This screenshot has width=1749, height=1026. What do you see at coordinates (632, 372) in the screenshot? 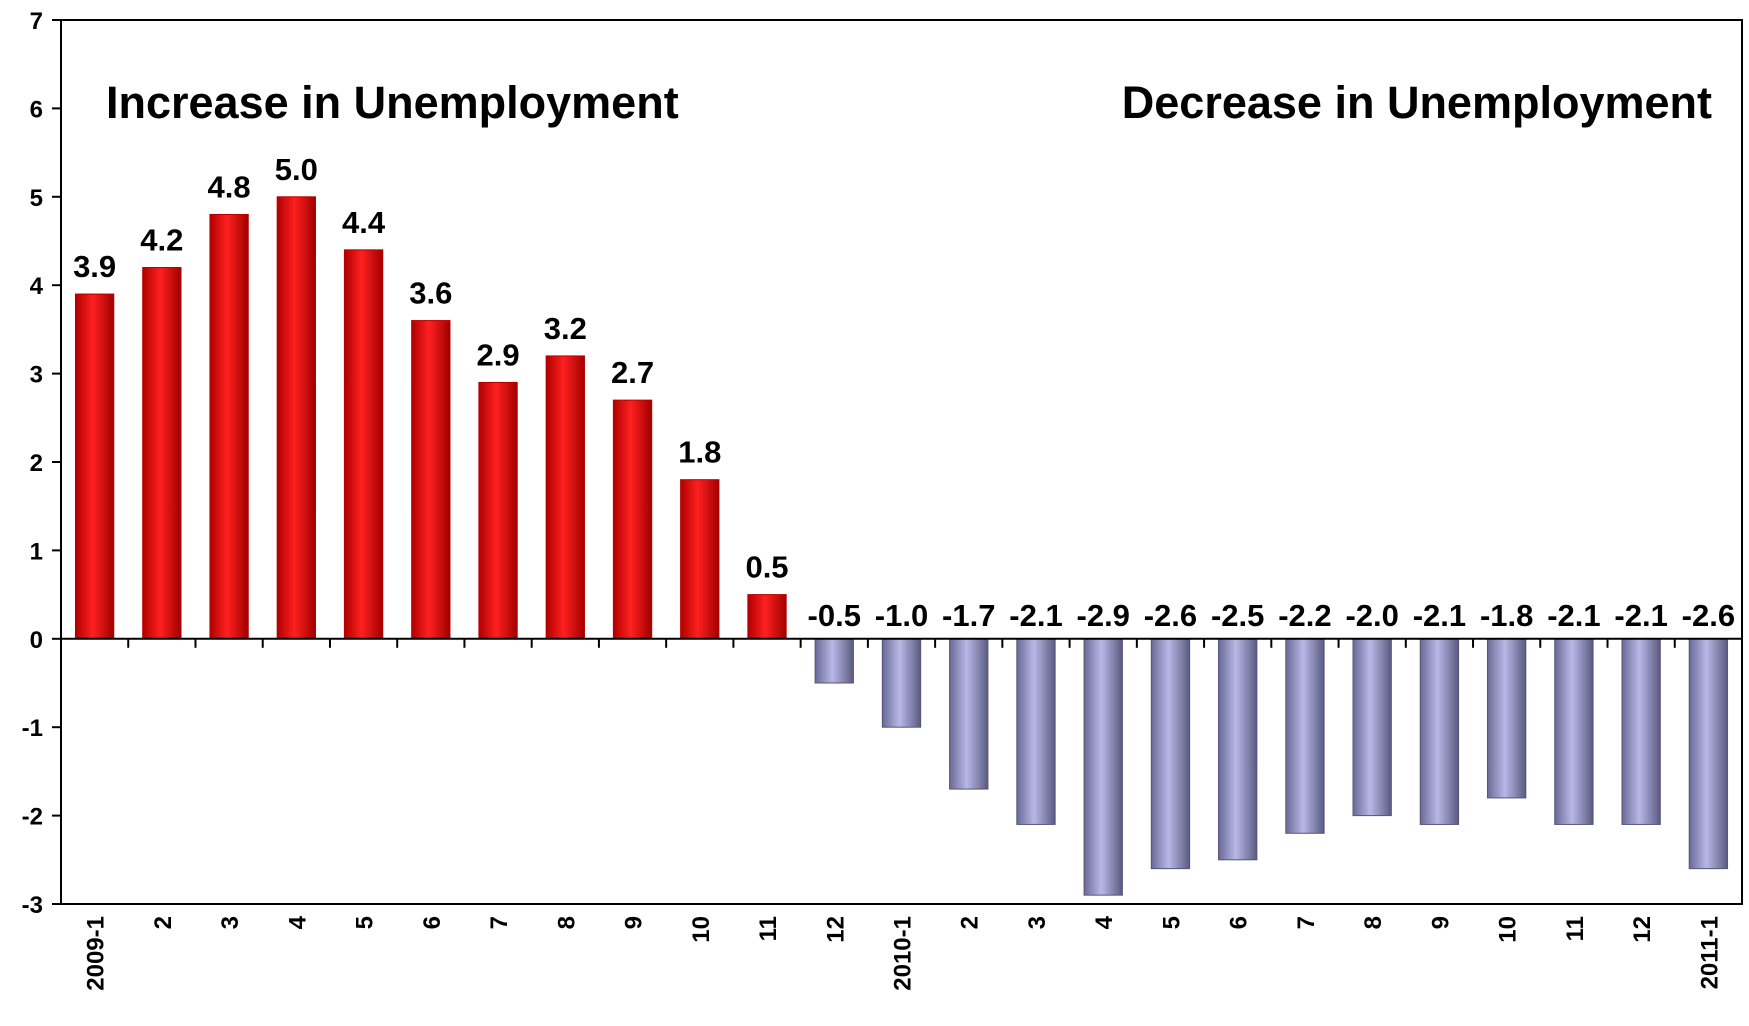
I see `data-label: 2.7` at bounding box center [632, 372].